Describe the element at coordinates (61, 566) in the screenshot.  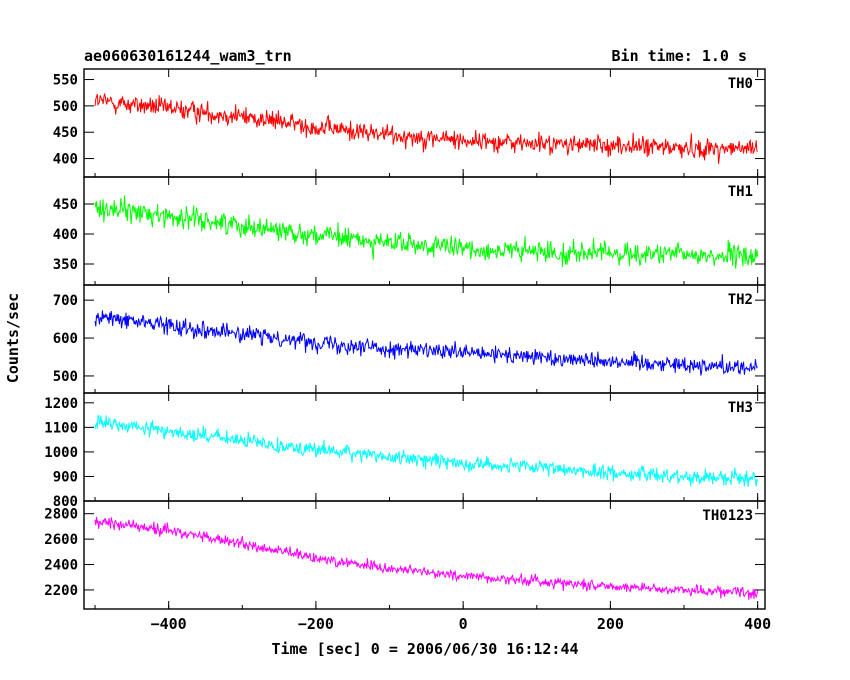
I see `y-tick-label: 2400` at that location.